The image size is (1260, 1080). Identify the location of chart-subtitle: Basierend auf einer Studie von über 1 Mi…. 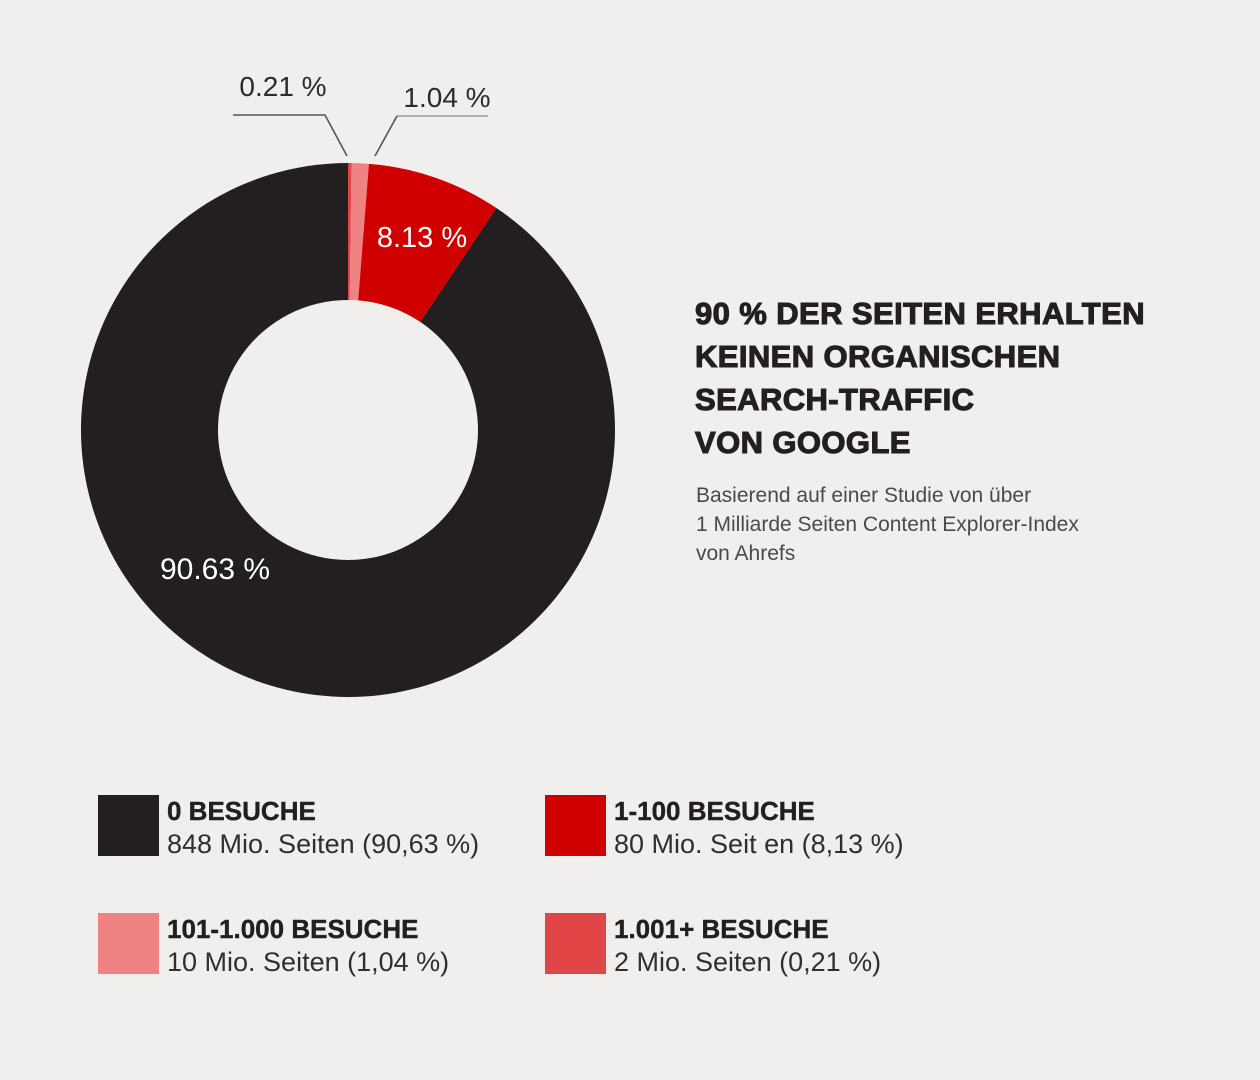
(887, 524).